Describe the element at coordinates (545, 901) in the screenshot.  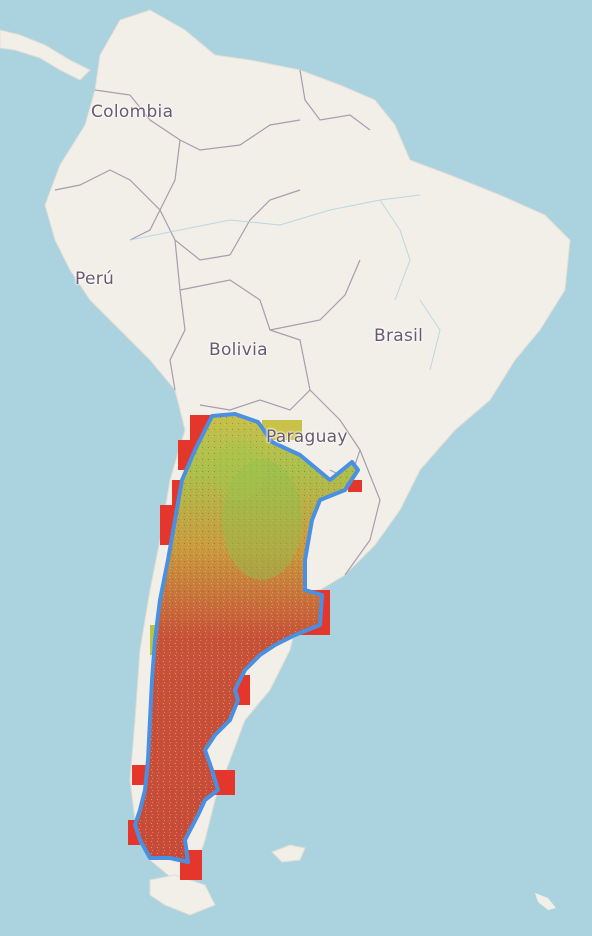
I see `island-landmass` at that location.